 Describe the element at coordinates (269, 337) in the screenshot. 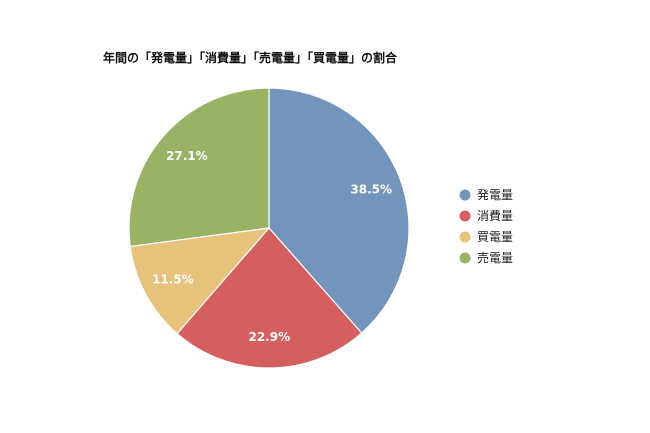

I see `slice-value-label-1: 22.9%` at that location.